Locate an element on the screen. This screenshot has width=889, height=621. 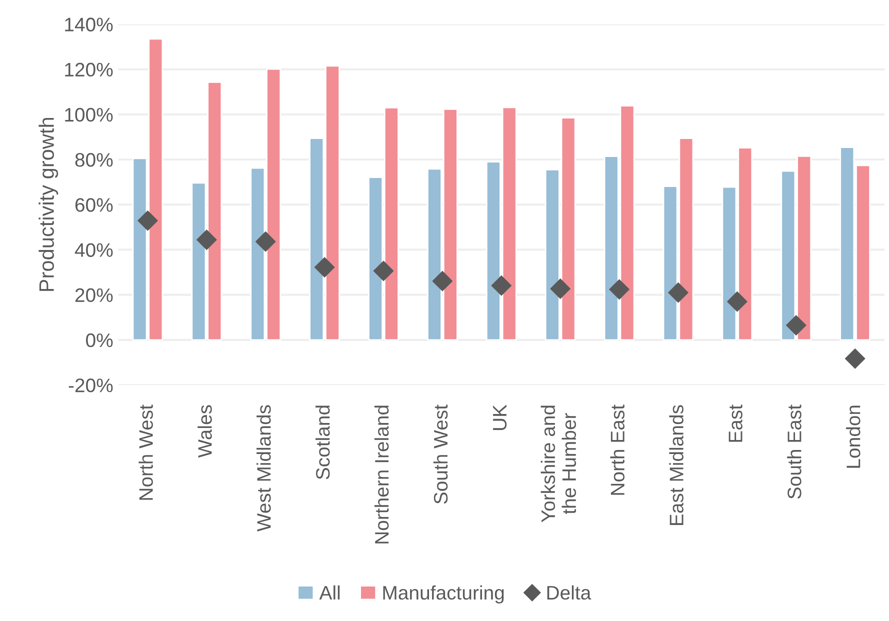
legend-label: Manufacturing is located at coordinates (443, 594).